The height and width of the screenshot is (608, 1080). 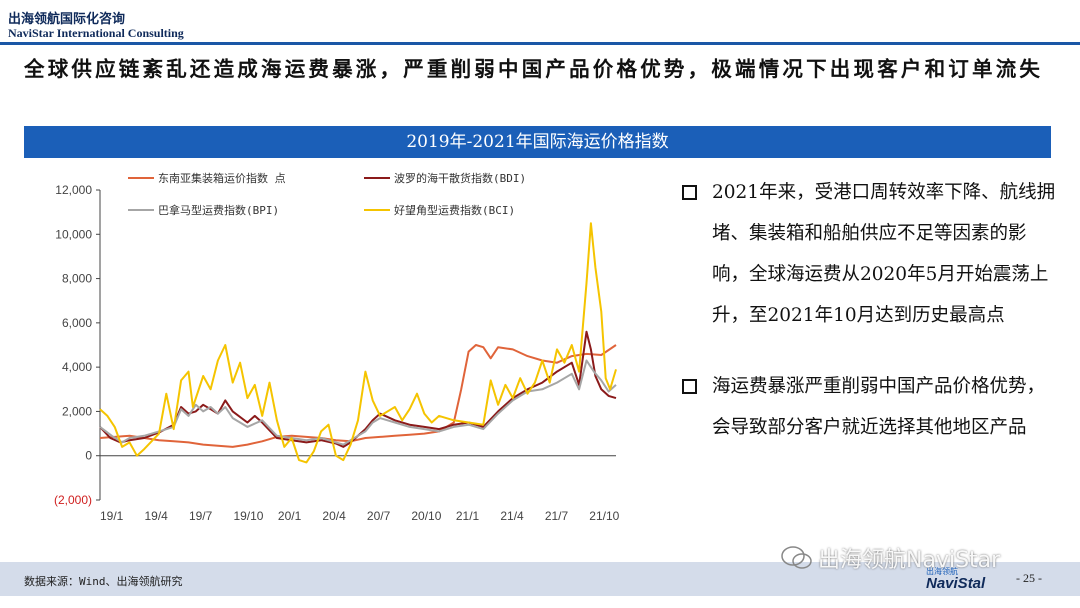 What do you see at coordinates (468, 516) in the screenshot?
I see `x-tick-label: 21/1` at bounding box center [468, 516].